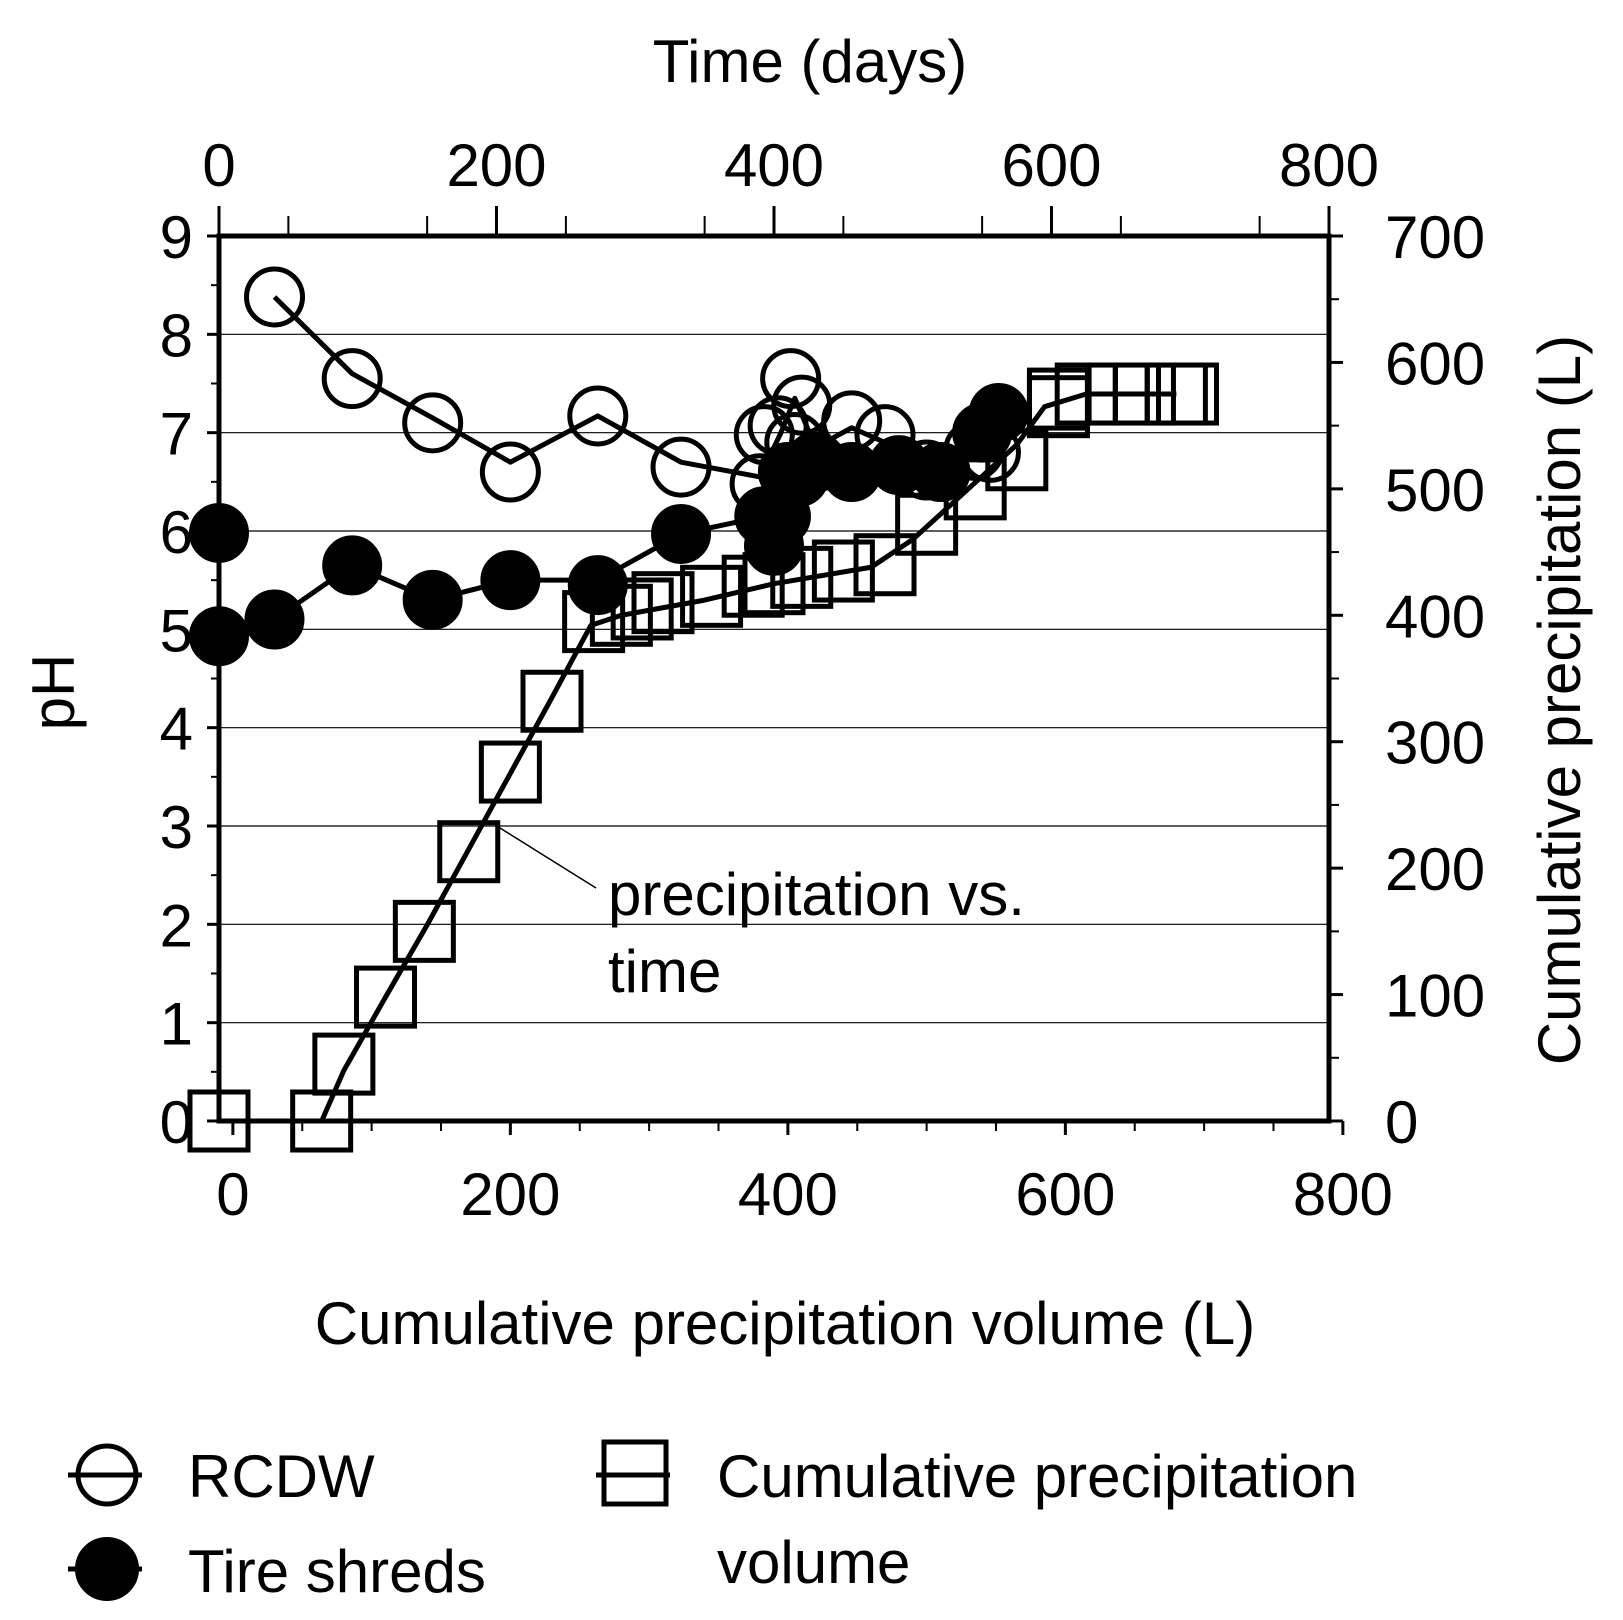 The width and height of the screenshot is (1623, 1620). I want to click on legend-label-precip-1: Cumulative precipitation, so click(1037, 1476).